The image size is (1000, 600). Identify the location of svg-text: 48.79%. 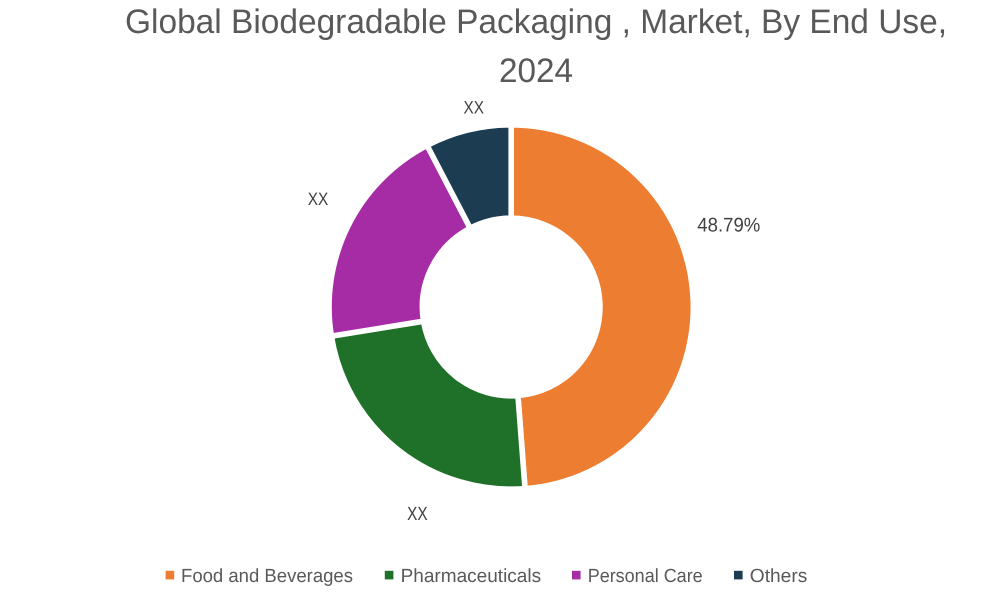
(728, 225).